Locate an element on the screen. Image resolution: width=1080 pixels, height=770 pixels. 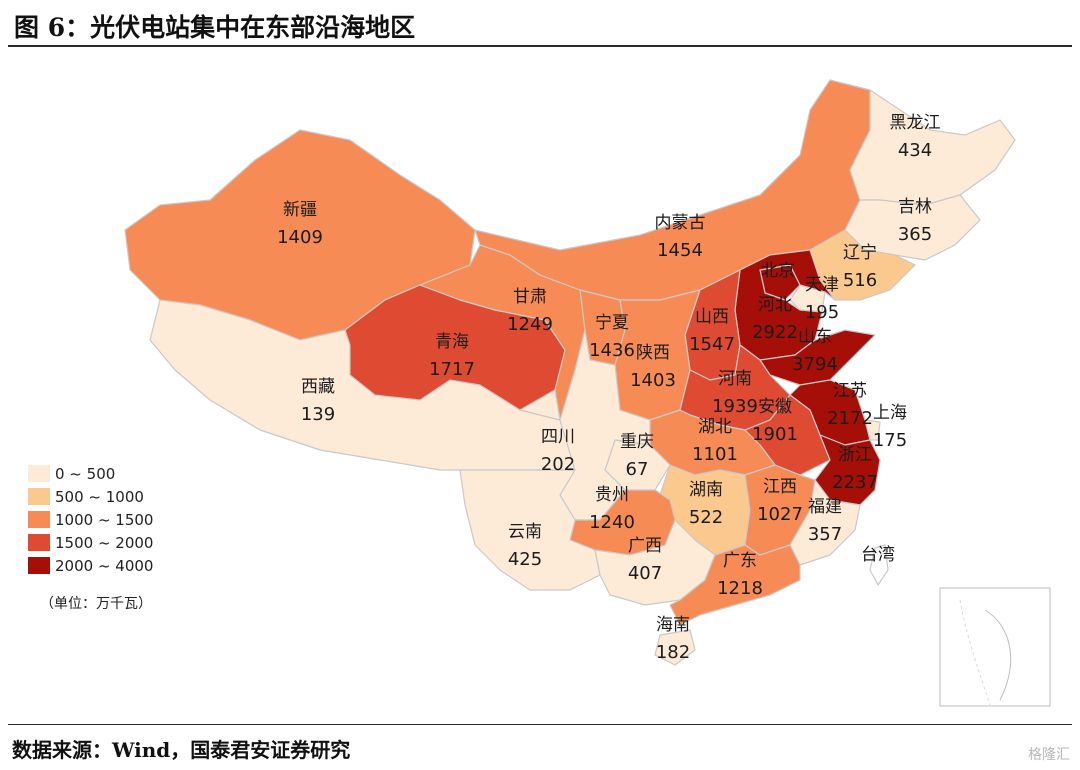
province-value-label: 1101 is located at coordinates (715, 454).